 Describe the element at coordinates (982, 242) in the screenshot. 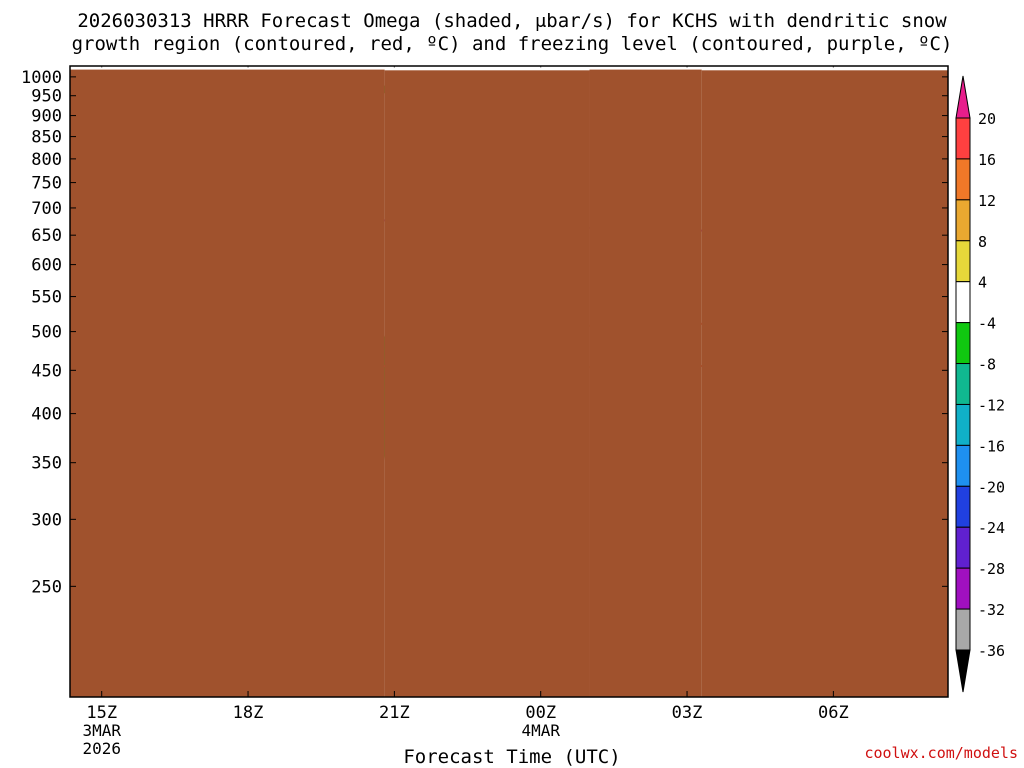

I see `colorbar-label: 8` at that location.